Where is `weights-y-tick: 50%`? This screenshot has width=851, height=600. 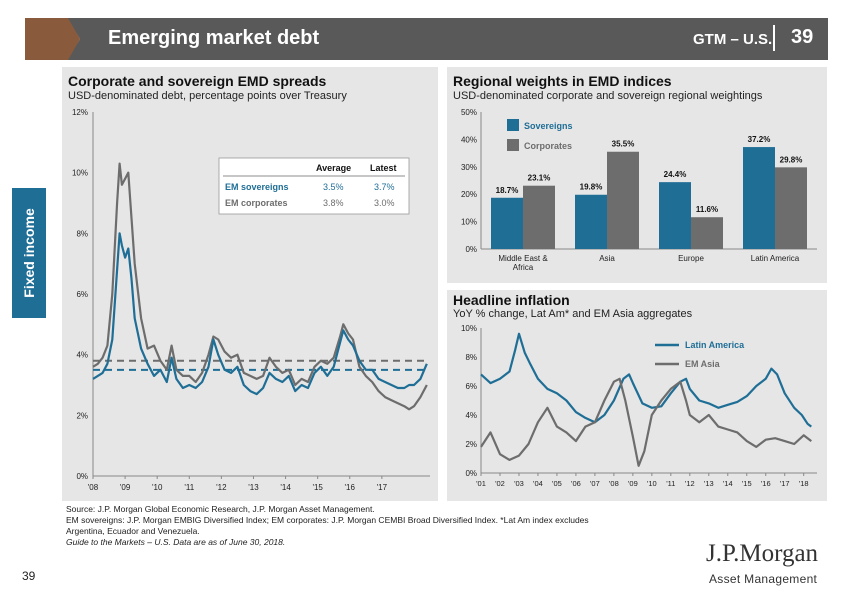
weights-y-tick: 50% is located at coordinates (469, 112).